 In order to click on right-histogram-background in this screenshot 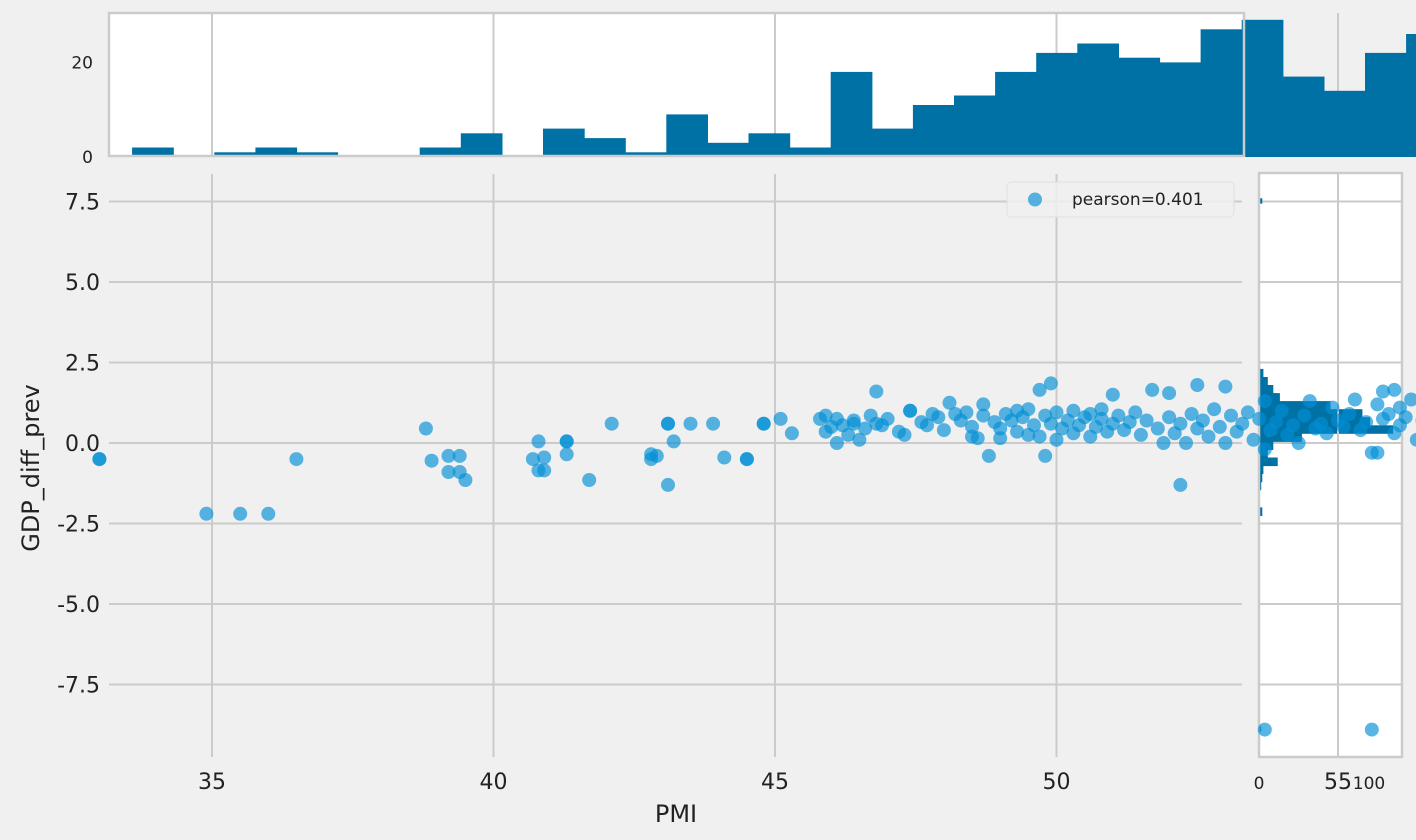, I will do `click(1330, 465)`.